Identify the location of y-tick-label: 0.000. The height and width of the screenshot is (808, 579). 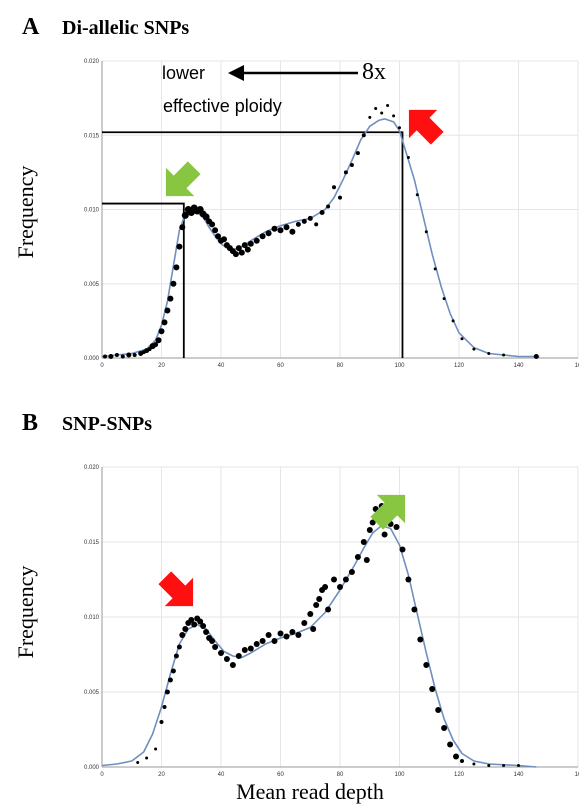
(92, 359).